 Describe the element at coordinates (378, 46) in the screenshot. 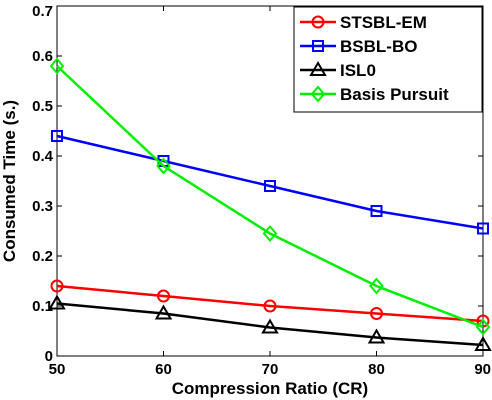

I see `legend-label: BSBL-BO` at that location.